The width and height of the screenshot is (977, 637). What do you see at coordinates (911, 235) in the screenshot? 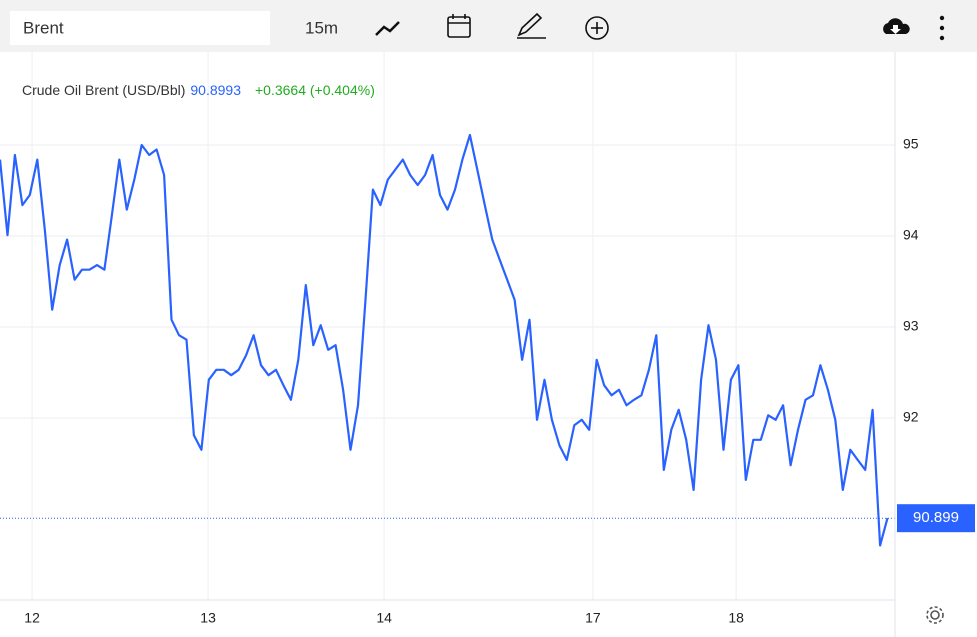
I see `y-tick-label: 94` at bounding box center [911, 235].